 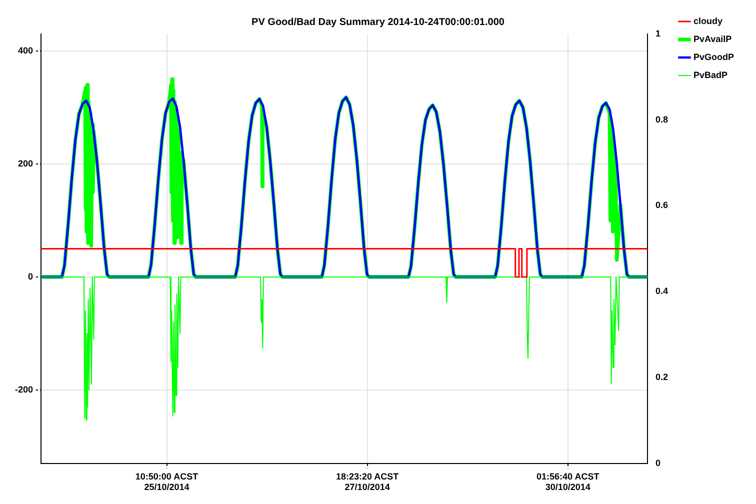 What do you see at coordinates (657, 463) in the screenshot?
I see `y2-tick-label: 0` at bounding box center [657, 463].